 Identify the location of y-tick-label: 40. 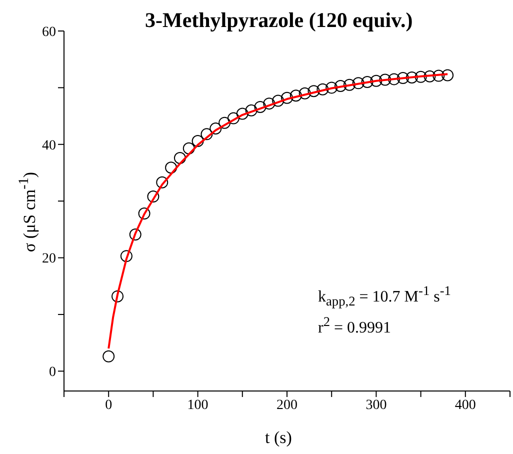
(49, 146).